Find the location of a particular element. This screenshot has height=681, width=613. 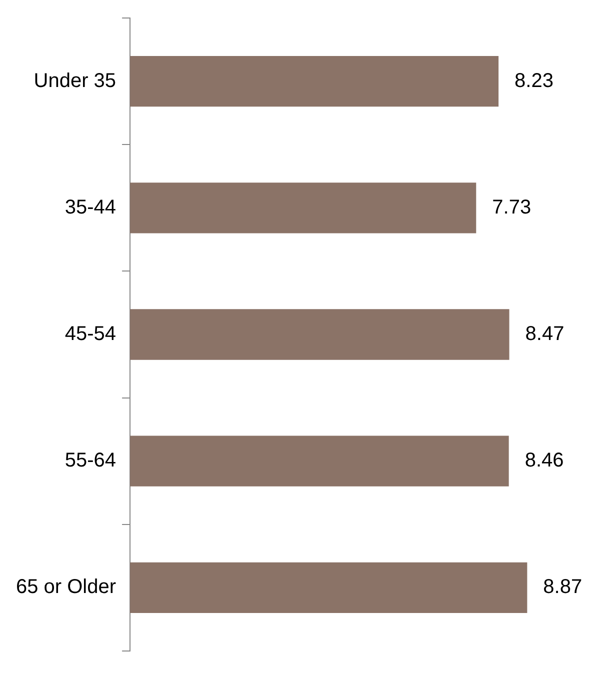

data-label: 8.46 is located at coordinates (544, 461).